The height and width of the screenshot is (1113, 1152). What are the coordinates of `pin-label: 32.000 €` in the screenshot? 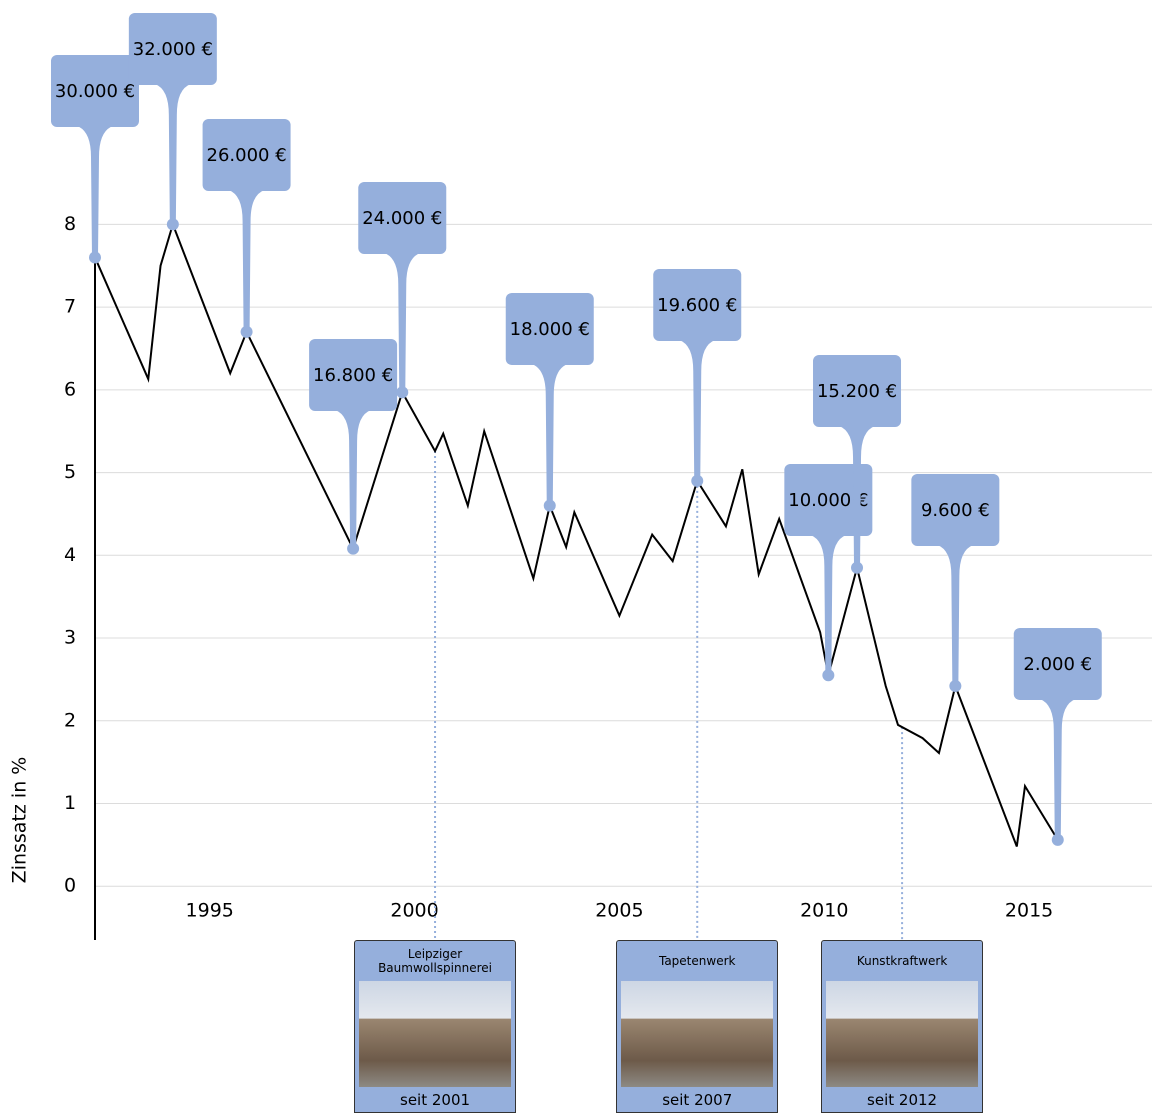 It's located at (173, 49).